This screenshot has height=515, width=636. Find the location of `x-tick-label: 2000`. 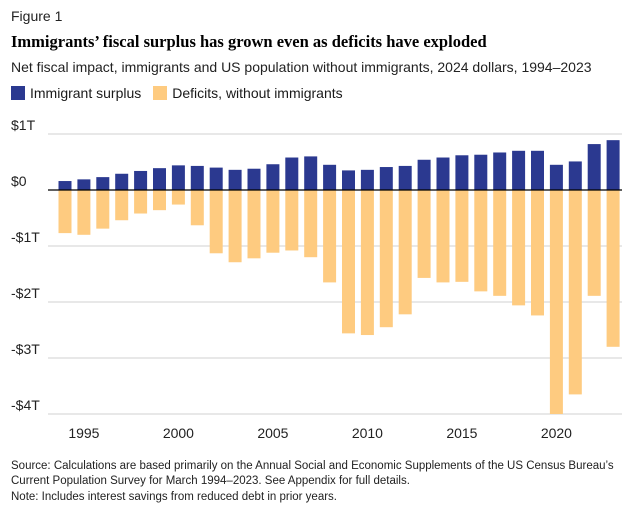

x-tick-label: 2000 is located at coordinates (178, 433).